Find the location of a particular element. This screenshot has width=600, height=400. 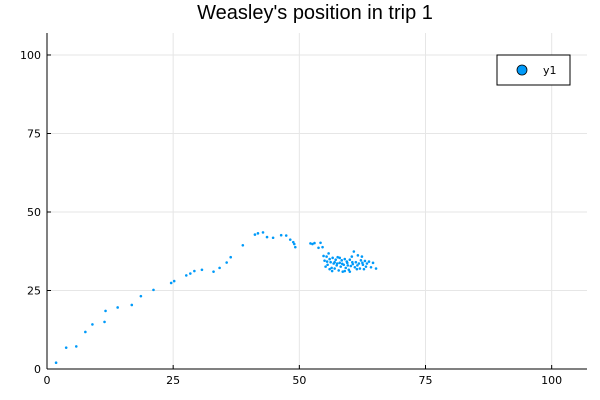

legend-box is located at coordinates (533, 70).